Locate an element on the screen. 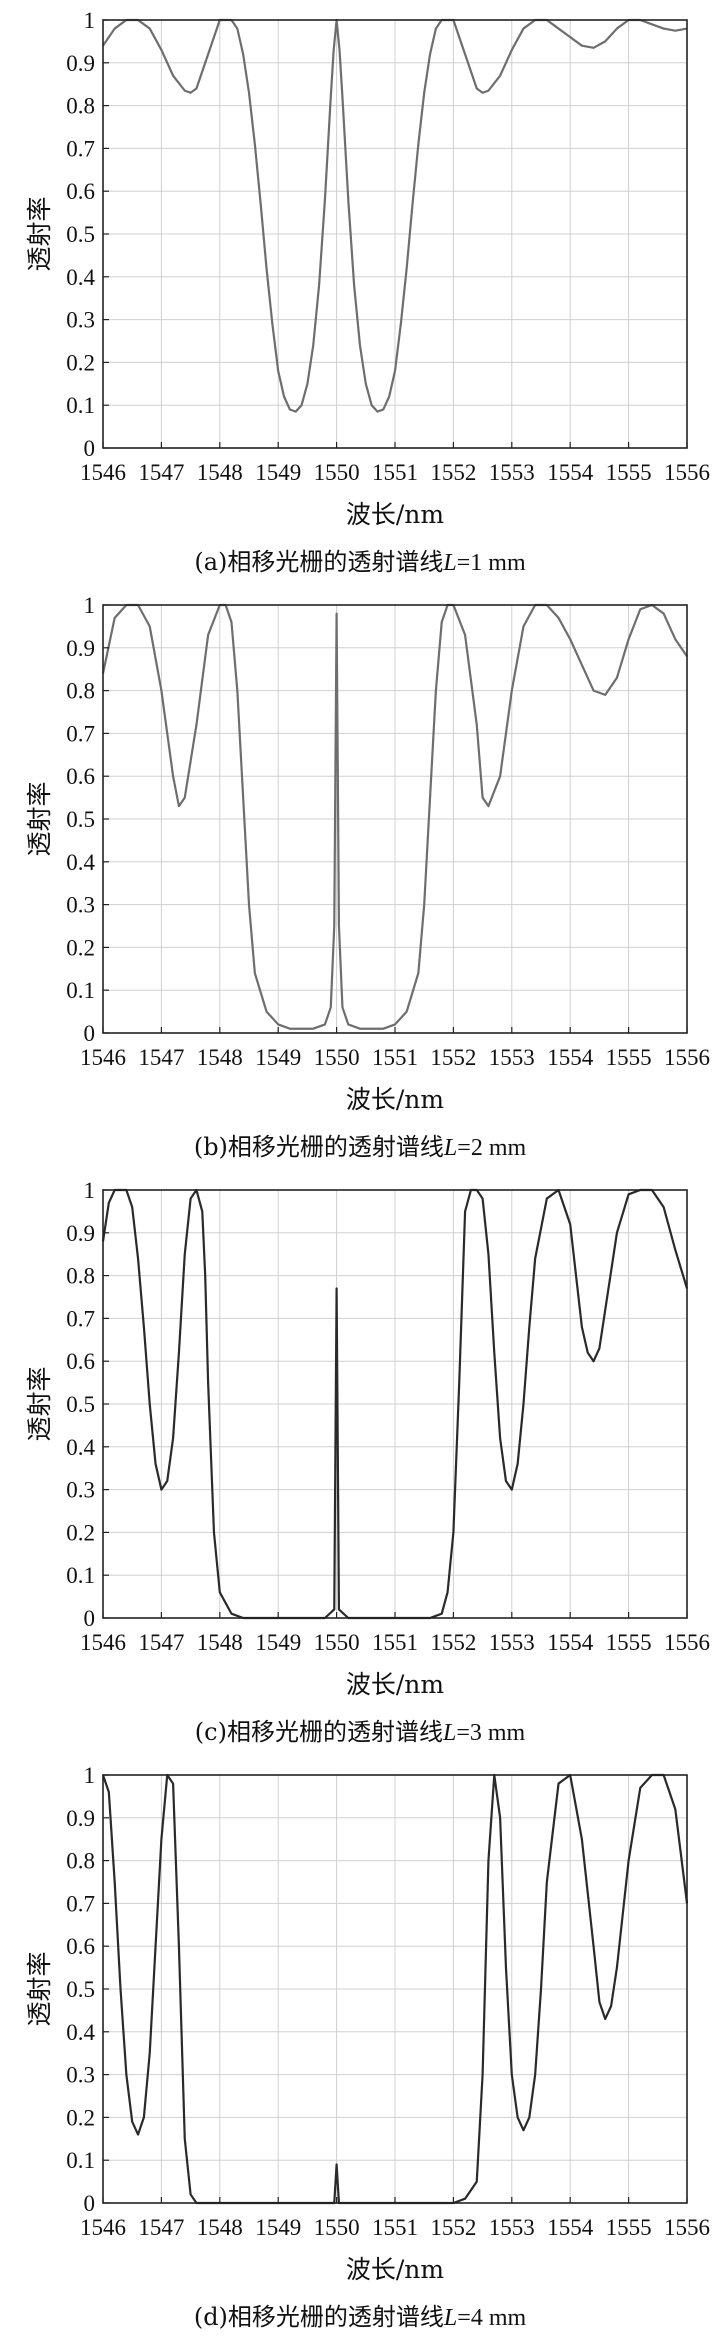  y-tick-label: 0.3 is located at coordinates (80, 320).